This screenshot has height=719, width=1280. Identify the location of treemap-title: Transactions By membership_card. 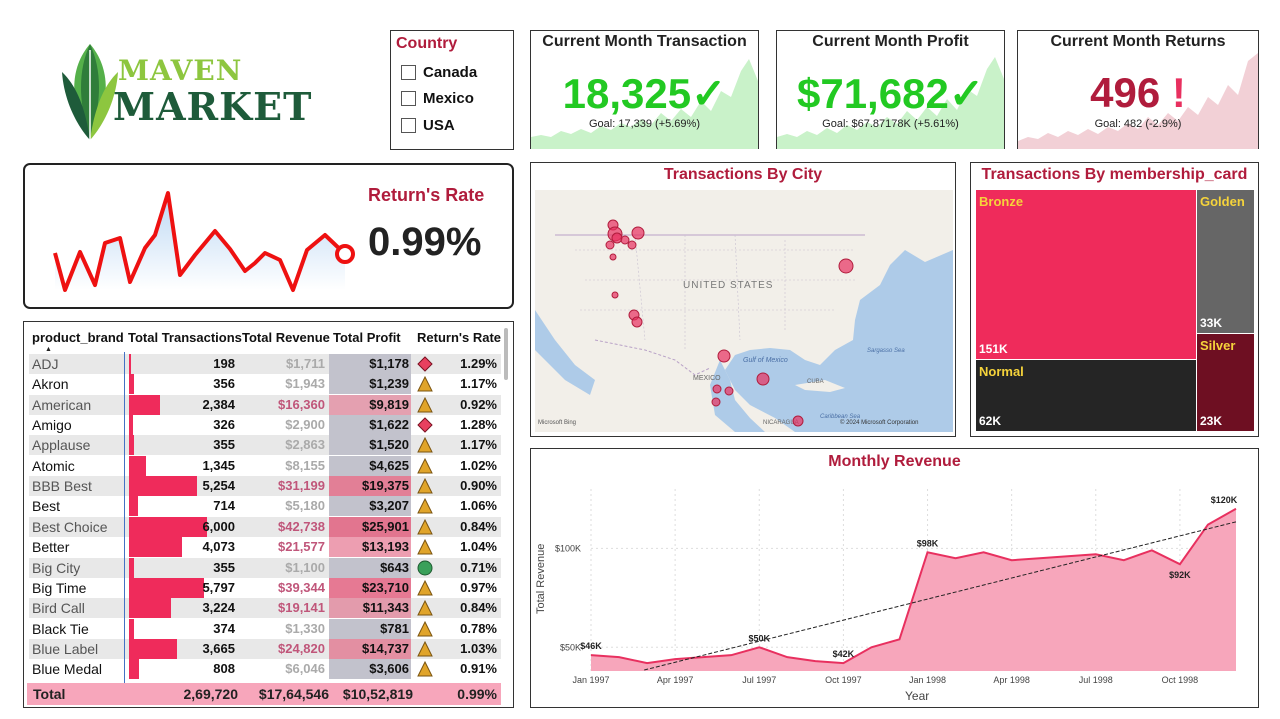
(1114, 174).